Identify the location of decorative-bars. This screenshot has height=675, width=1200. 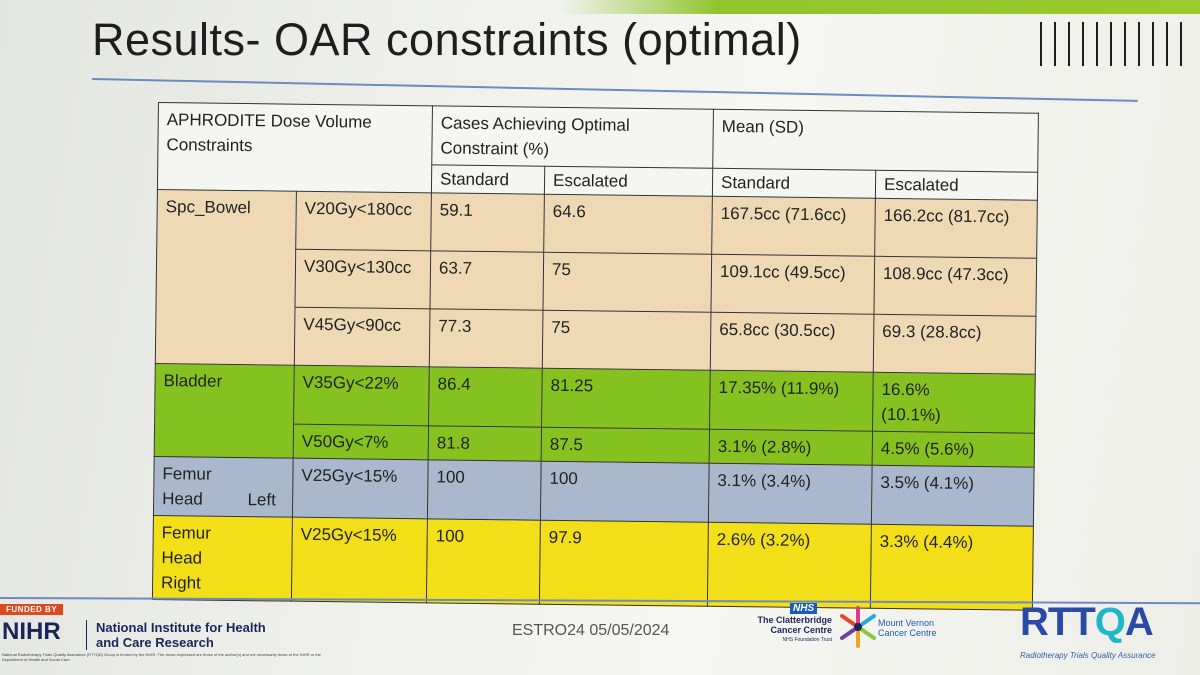
(1111, 44).